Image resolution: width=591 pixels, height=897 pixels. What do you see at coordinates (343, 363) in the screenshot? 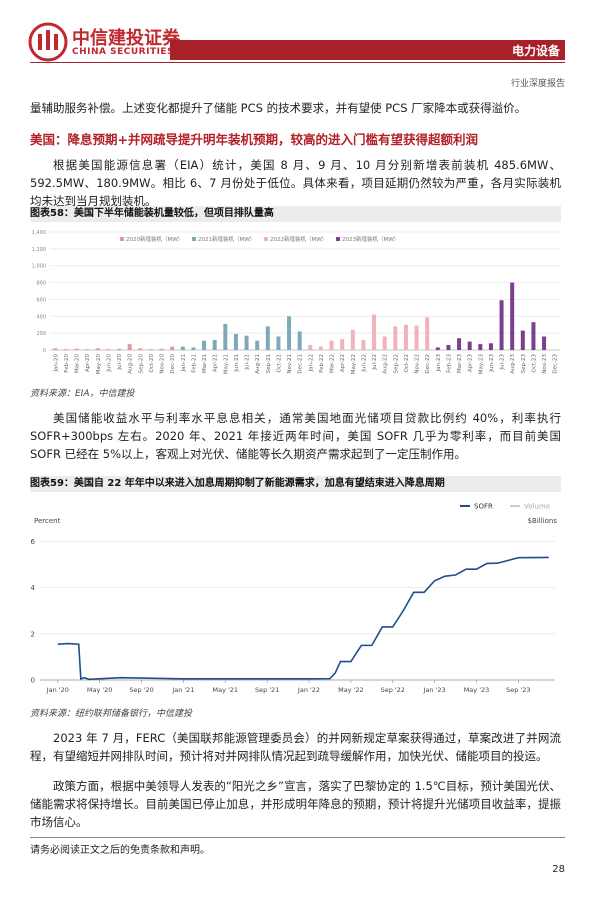
I see `x-tick-label: Apr-22` at bounding box center [343, 363].